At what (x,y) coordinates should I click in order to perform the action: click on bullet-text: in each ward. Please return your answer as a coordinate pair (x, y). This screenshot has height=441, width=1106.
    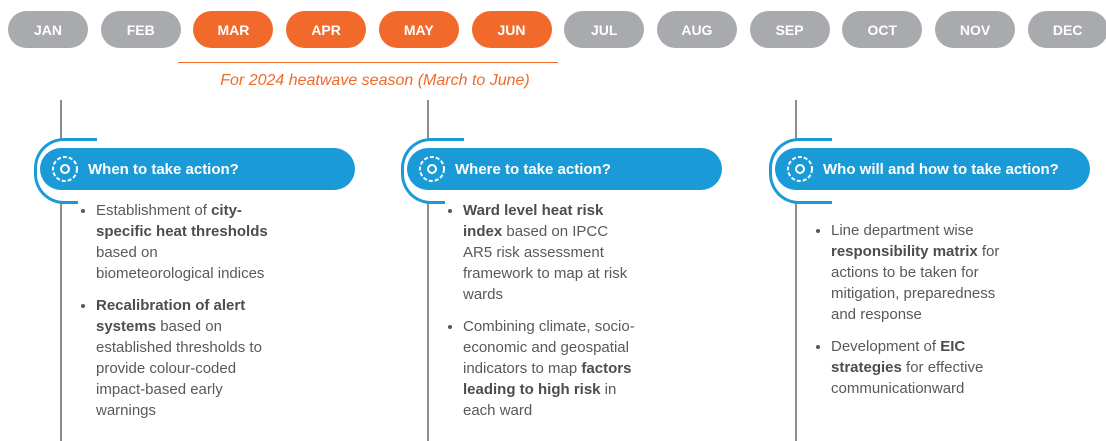
    Looking at the image, I should click on (540, 400).